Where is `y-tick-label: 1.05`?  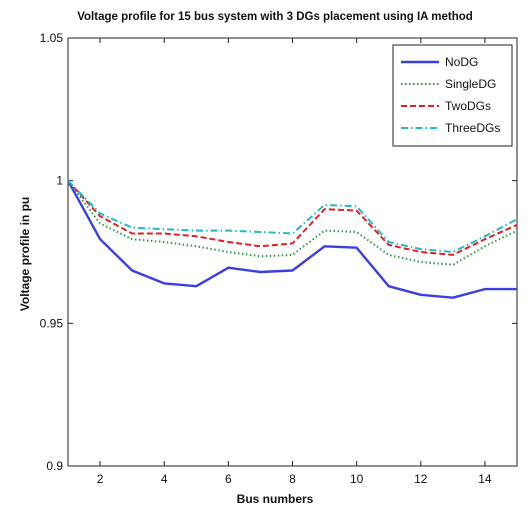 y-tick-label: 1.05 is located at coordinates (52, 38).